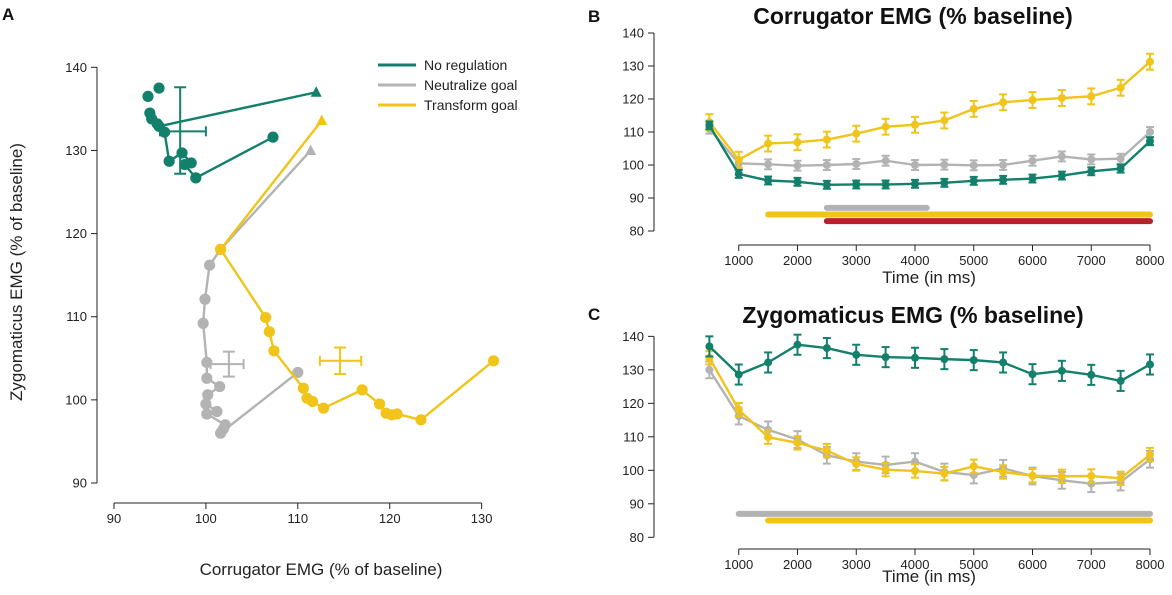  What do you see at coordinates (321, 569) in the screenshot?
I see `panel-a-xlabel: Corrugator EMG (% of baseline)` at bounding box center [321, 569].